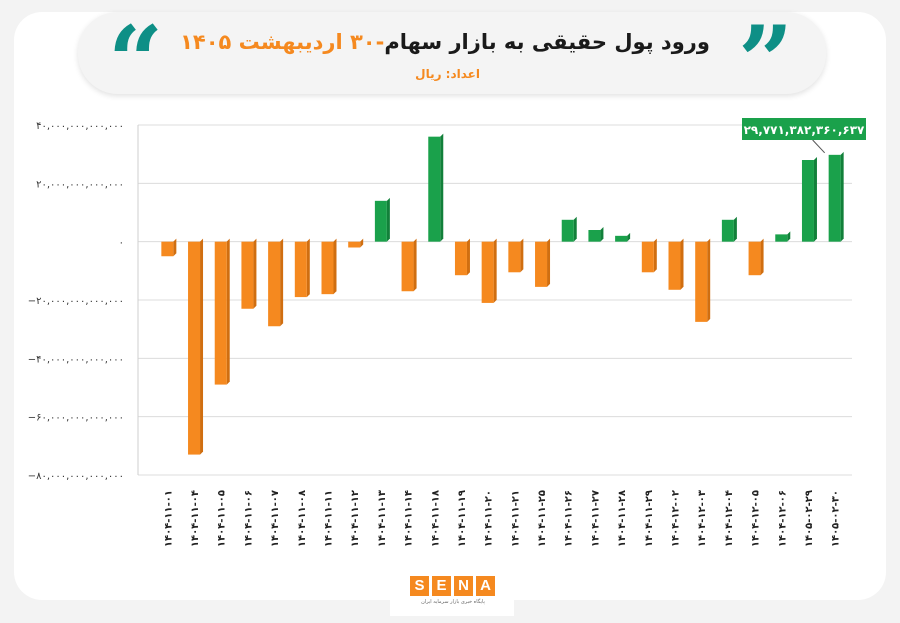 This screenshot has height=623, width=900. Describe the element at coordinates (729, 518) in the screenshot. I see `x-tick-label: ۱۴۰۴-۱۲-۰۴` at that location.